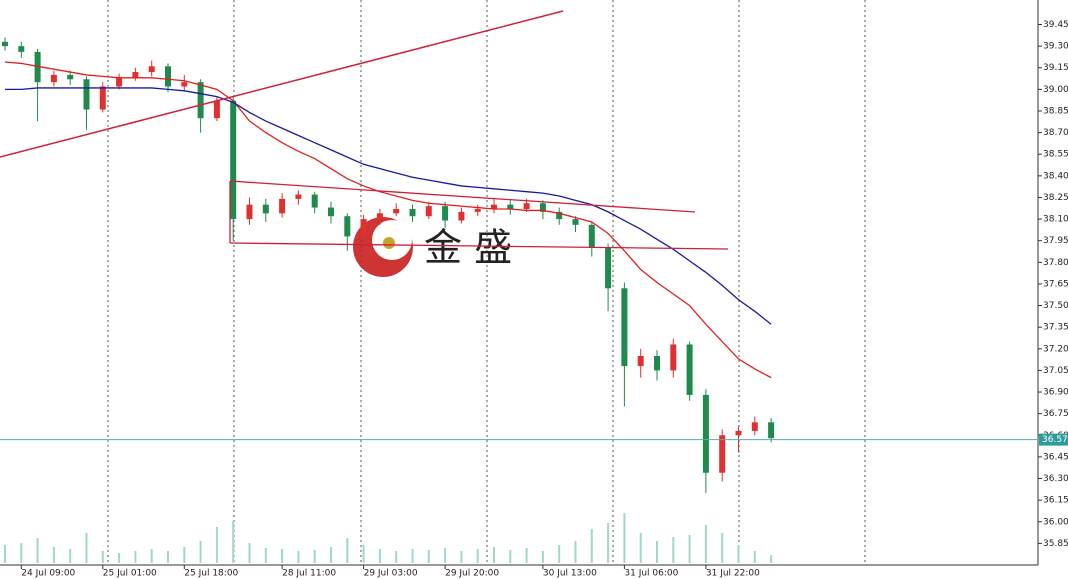 Image resolution: width=1068 pixels, height=579 pixels. Describe the element at coordinates (1055, 111) in the screenshot. I see `y-tick-label: 38.85` at that location.